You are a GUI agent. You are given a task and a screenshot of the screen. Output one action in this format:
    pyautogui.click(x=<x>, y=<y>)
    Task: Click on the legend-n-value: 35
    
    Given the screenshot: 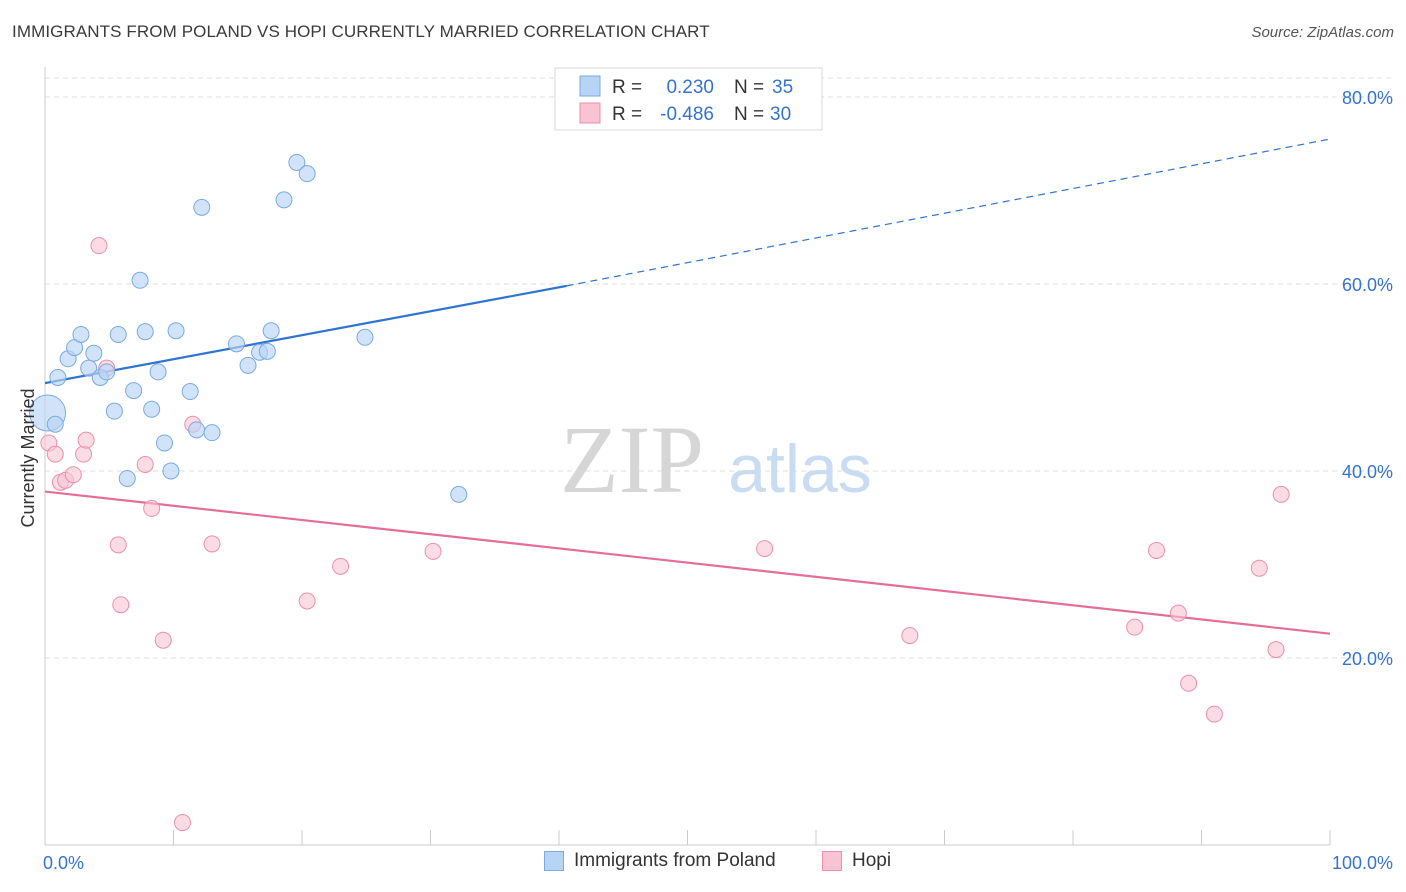 What is the action you would take?
    pyautogui.click(x=782, y=87)
    